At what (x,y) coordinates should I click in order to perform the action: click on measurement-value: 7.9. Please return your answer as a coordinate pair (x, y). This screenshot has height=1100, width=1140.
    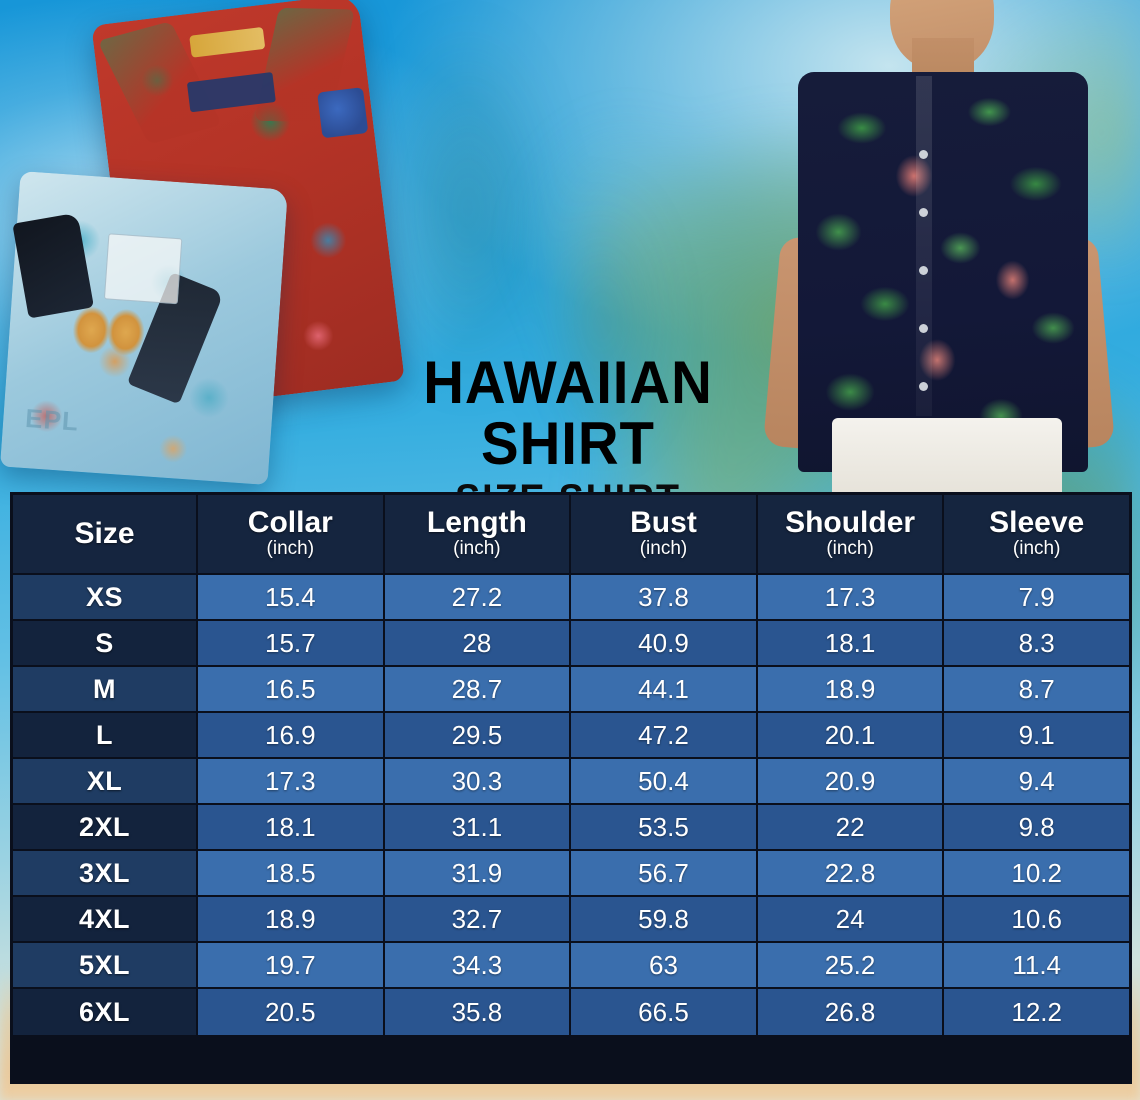
    Looking at the image, I should click on (1036, 596).